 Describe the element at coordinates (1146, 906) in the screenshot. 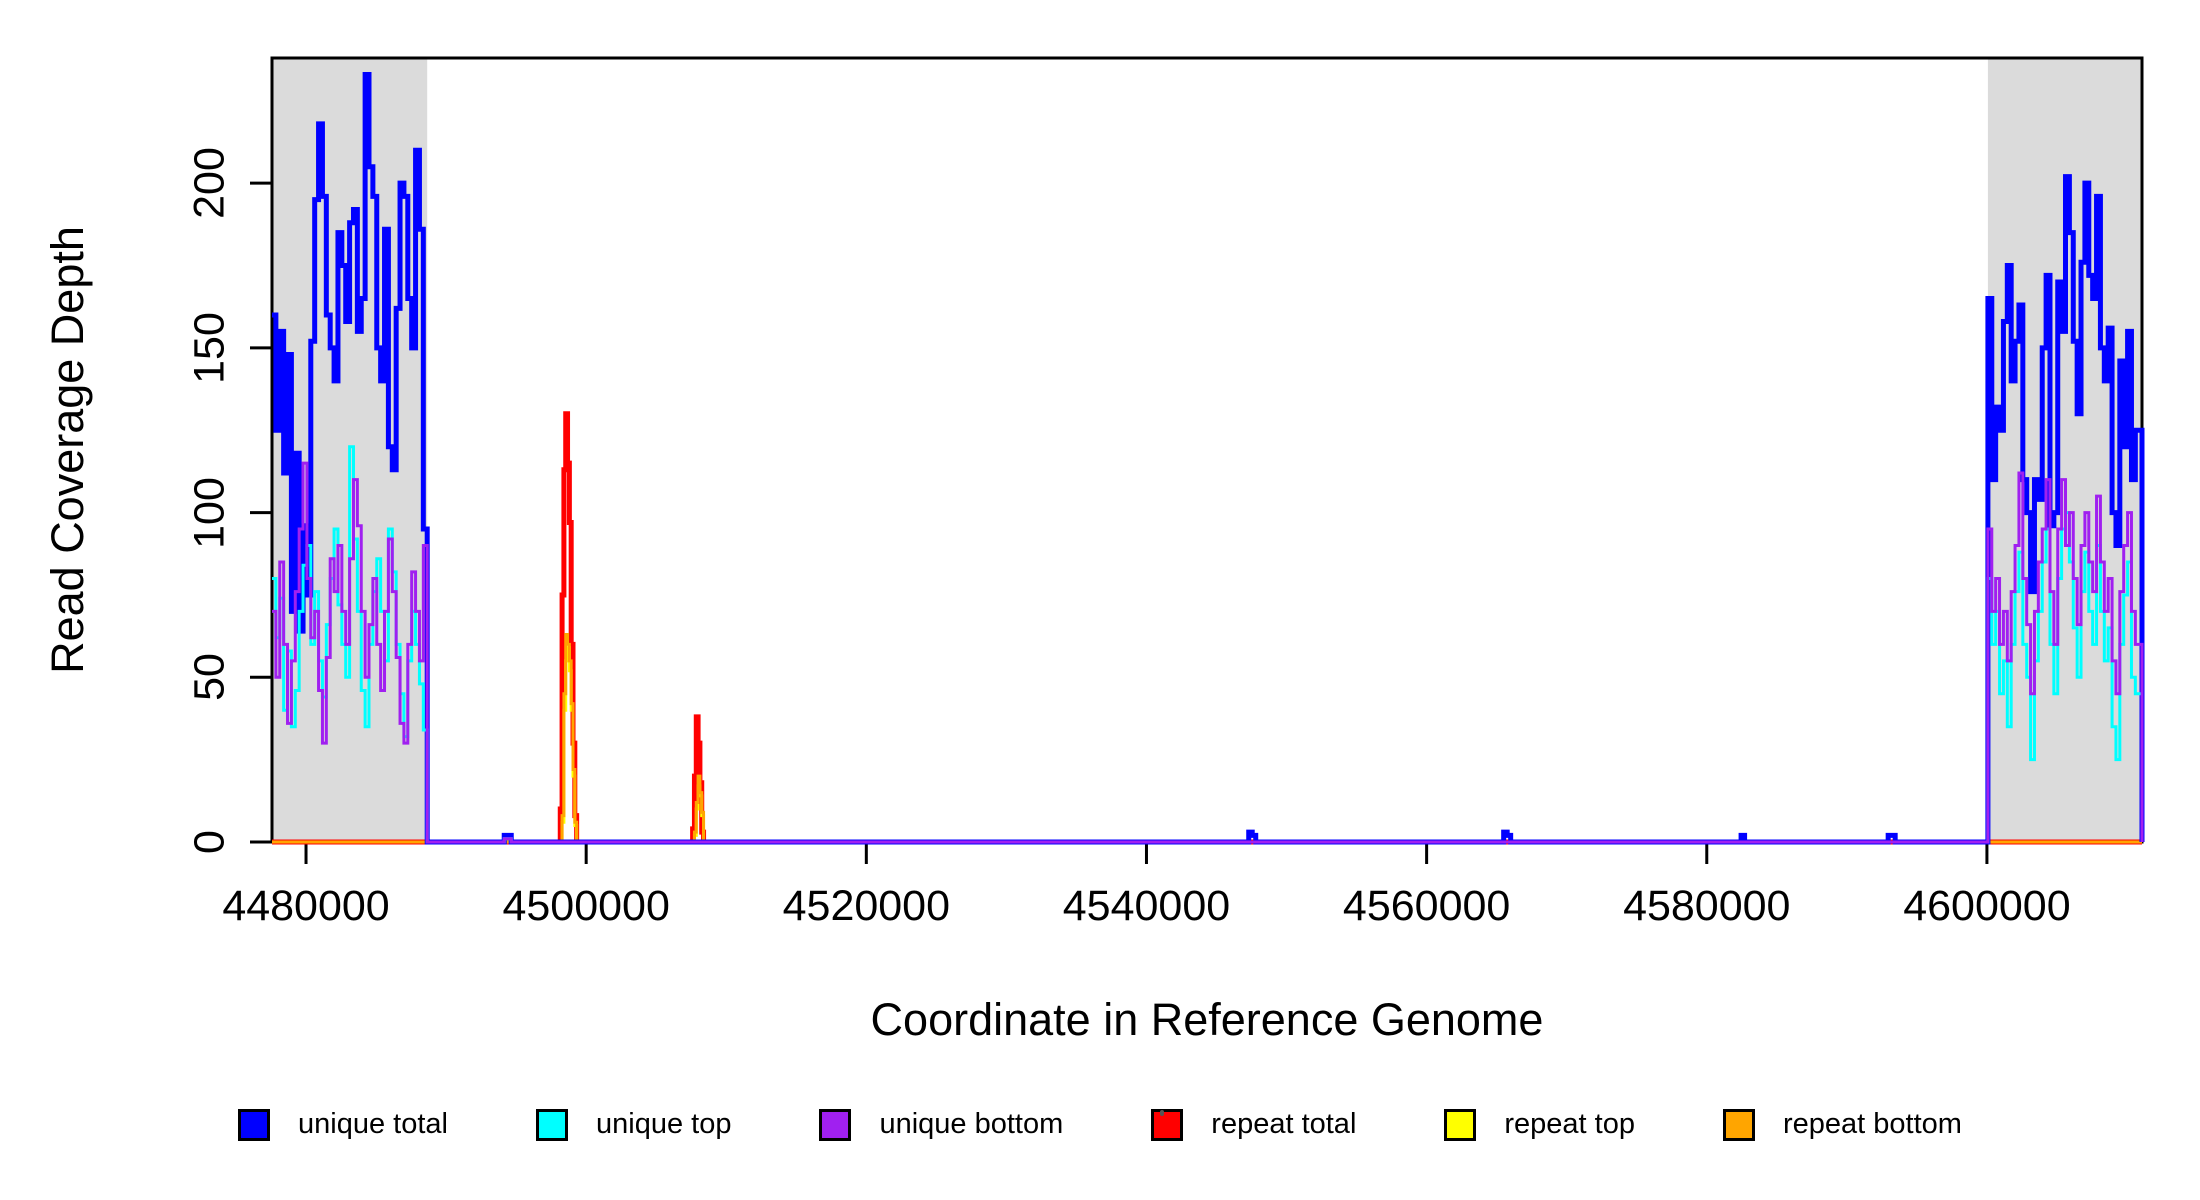

I see `x-tick-label-4540000: 4540000` at that location.